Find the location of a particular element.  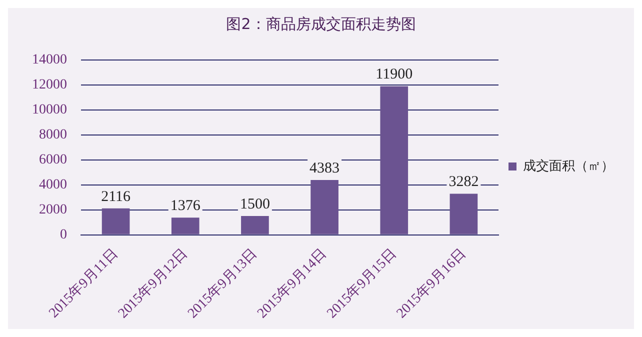

chart-title: 图2：商品房成交面积走势图 is located at coordinates (321, 23).